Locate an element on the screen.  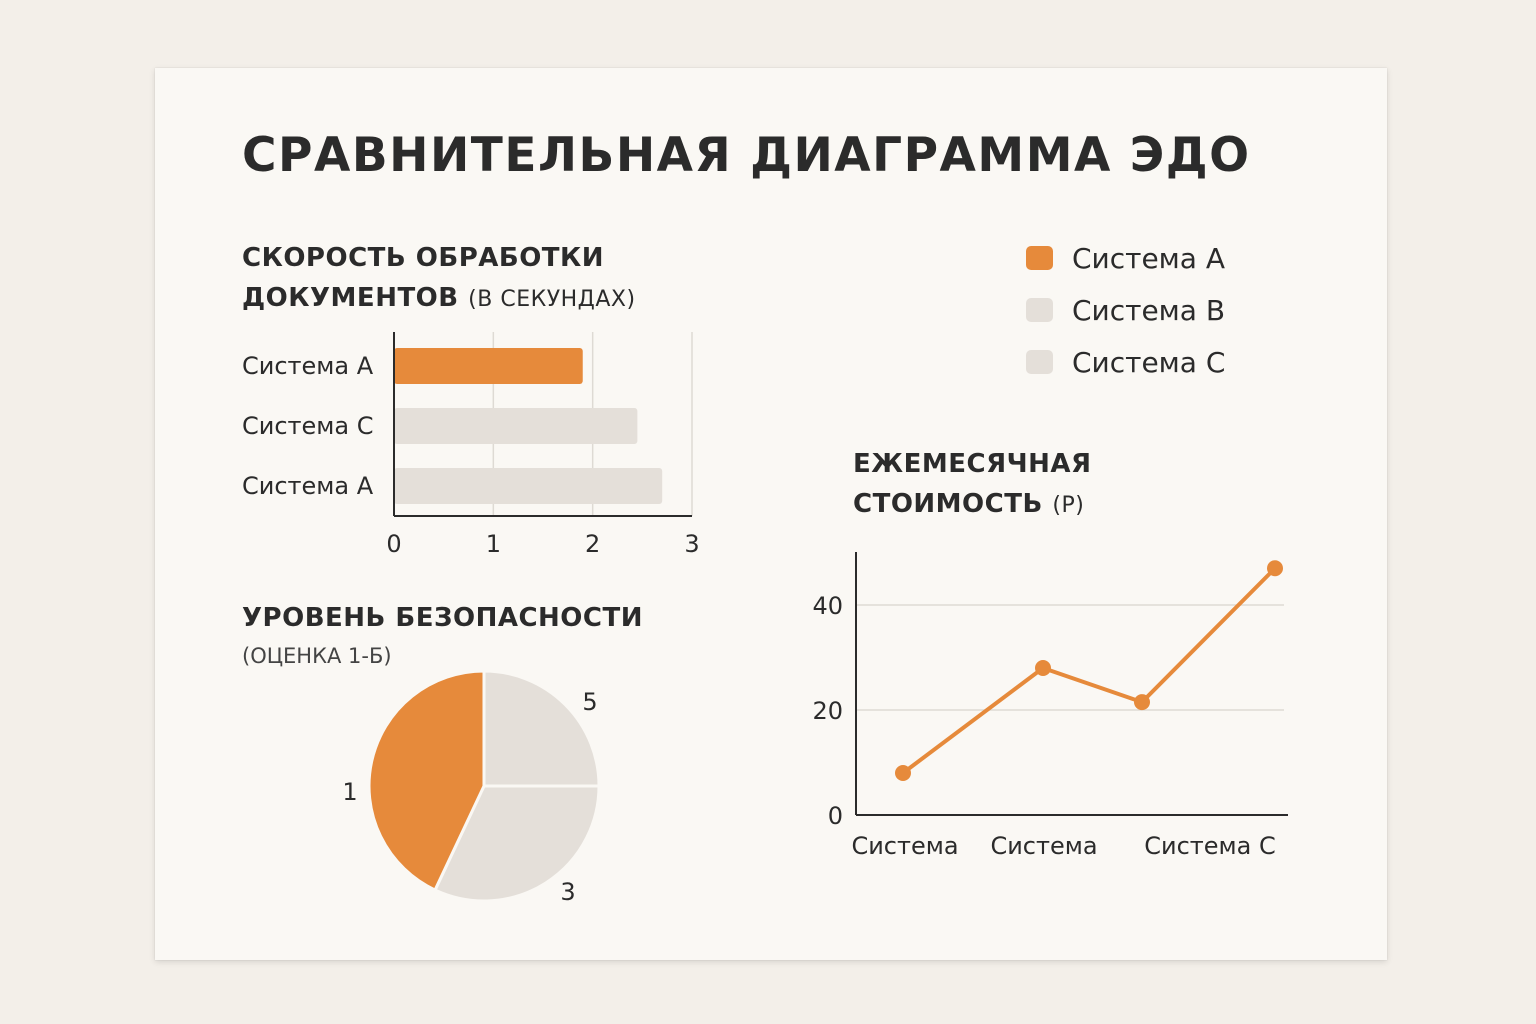
legend-label-c: Система C is located at coordinates (1149, 362).